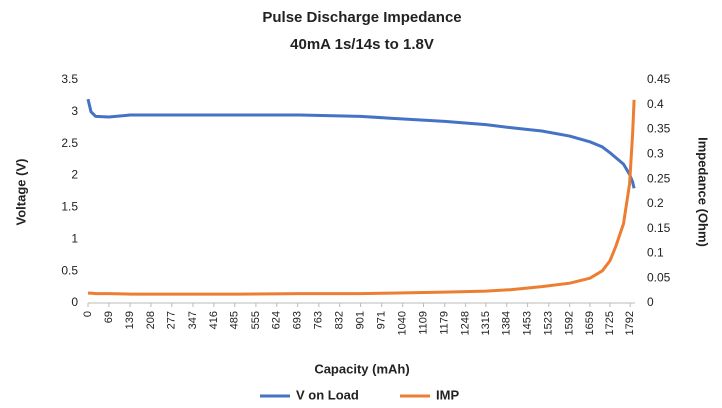 This screenshot has width=722, height=408. Describe the element at coordinates (659, 228) in the screenshot. I see `y2-tick-label: 0.15` at that location.